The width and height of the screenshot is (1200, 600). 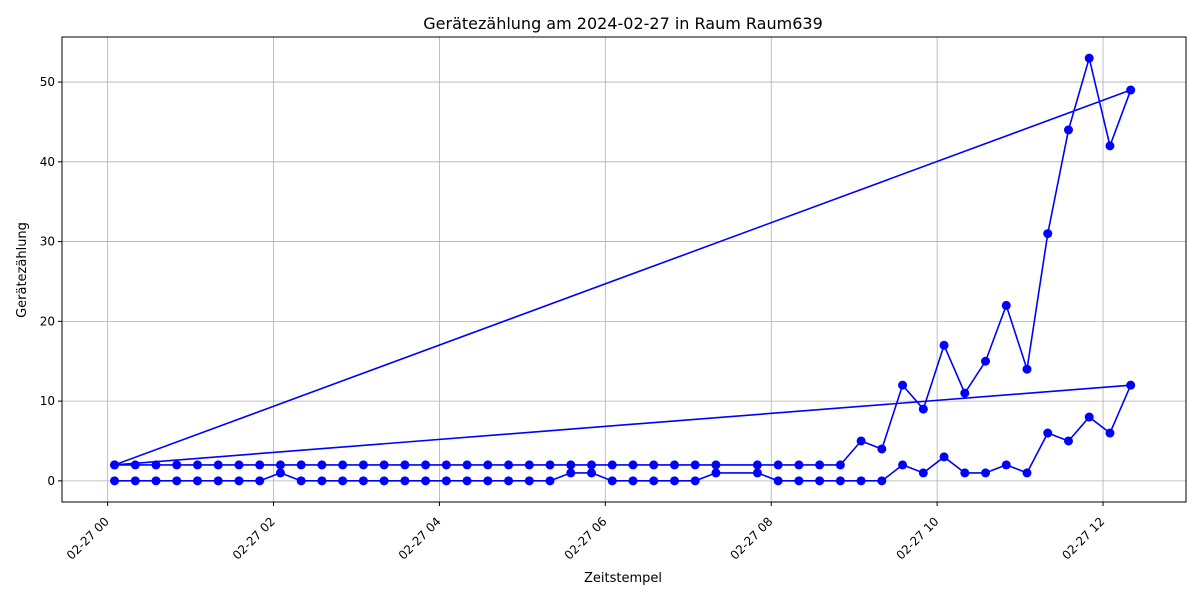 I want to click on x-tick-label: 02-27 08, so click(x=752, y=538).